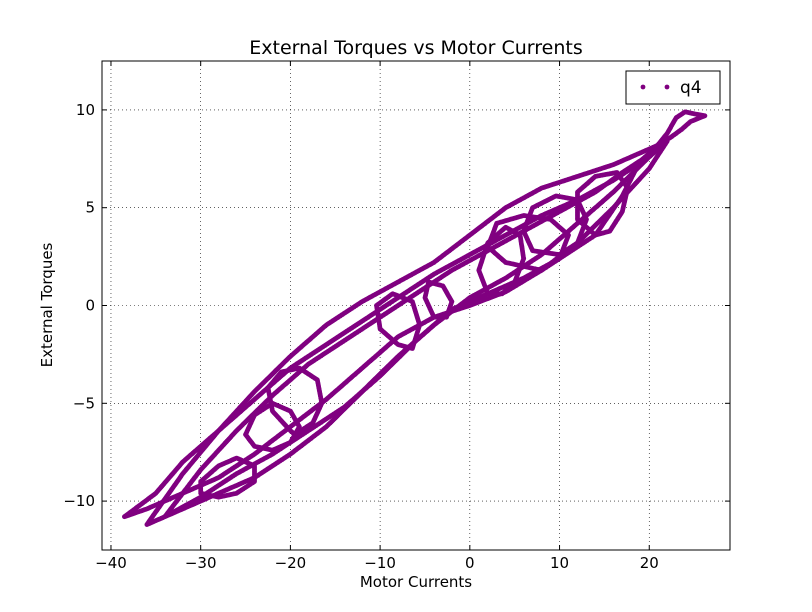  What do you see at coordinates (47, 304) in the screenshot?
I see `y-axis-label: External Torques` at bounding box center [47, 304].